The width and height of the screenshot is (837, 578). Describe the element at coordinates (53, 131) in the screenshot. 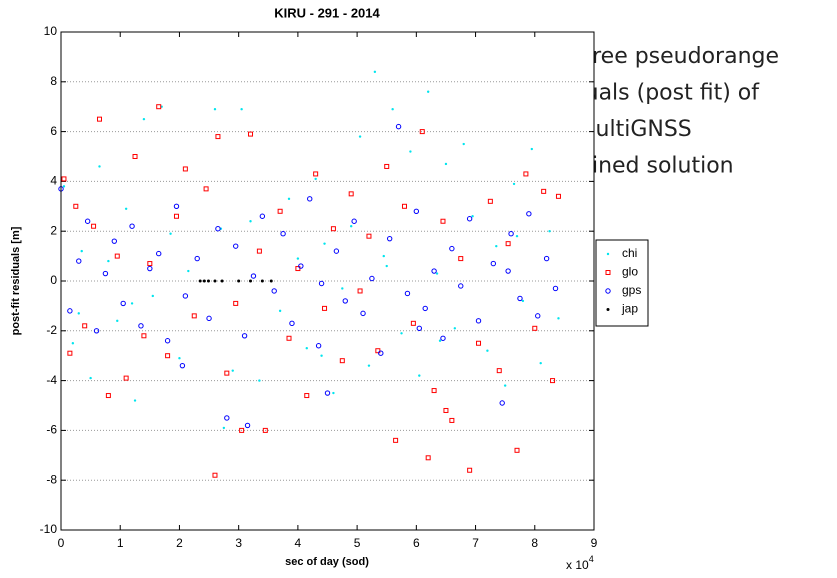

I see `y-tick-label: 6` at that location.